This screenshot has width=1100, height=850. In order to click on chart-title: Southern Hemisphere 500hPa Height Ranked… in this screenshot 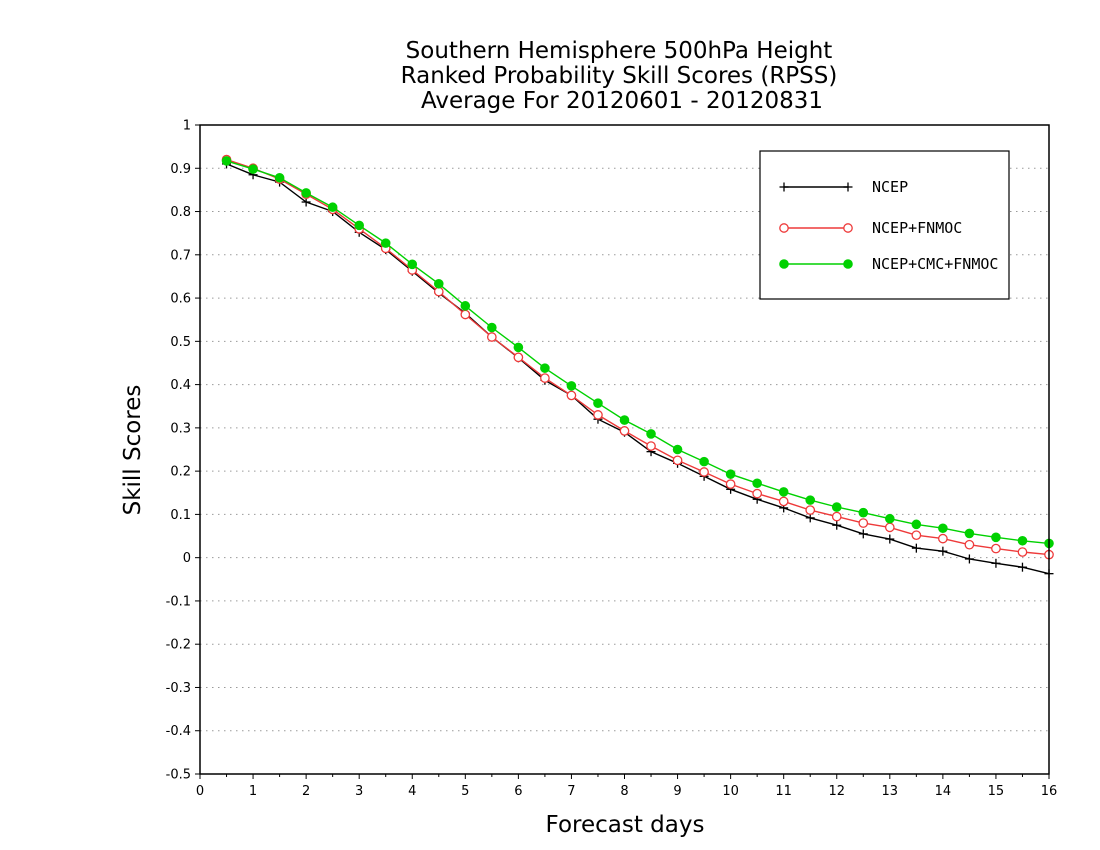, I will do `click(619, 76)`.